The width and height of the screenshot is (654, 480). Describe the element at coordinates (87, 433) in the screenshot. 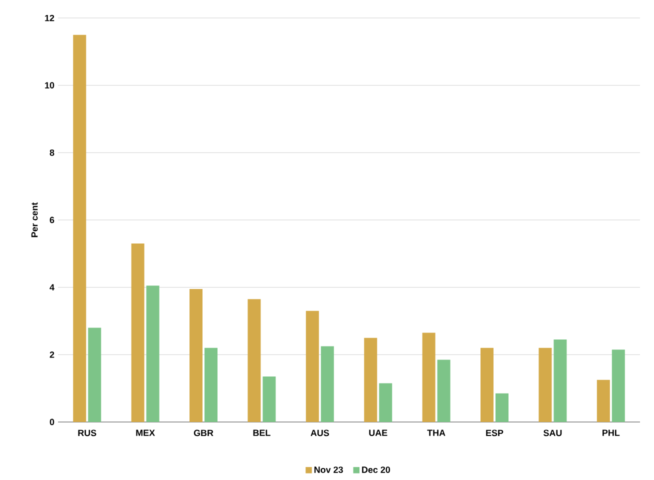

I see `x-tick-label: RUS` at that location.